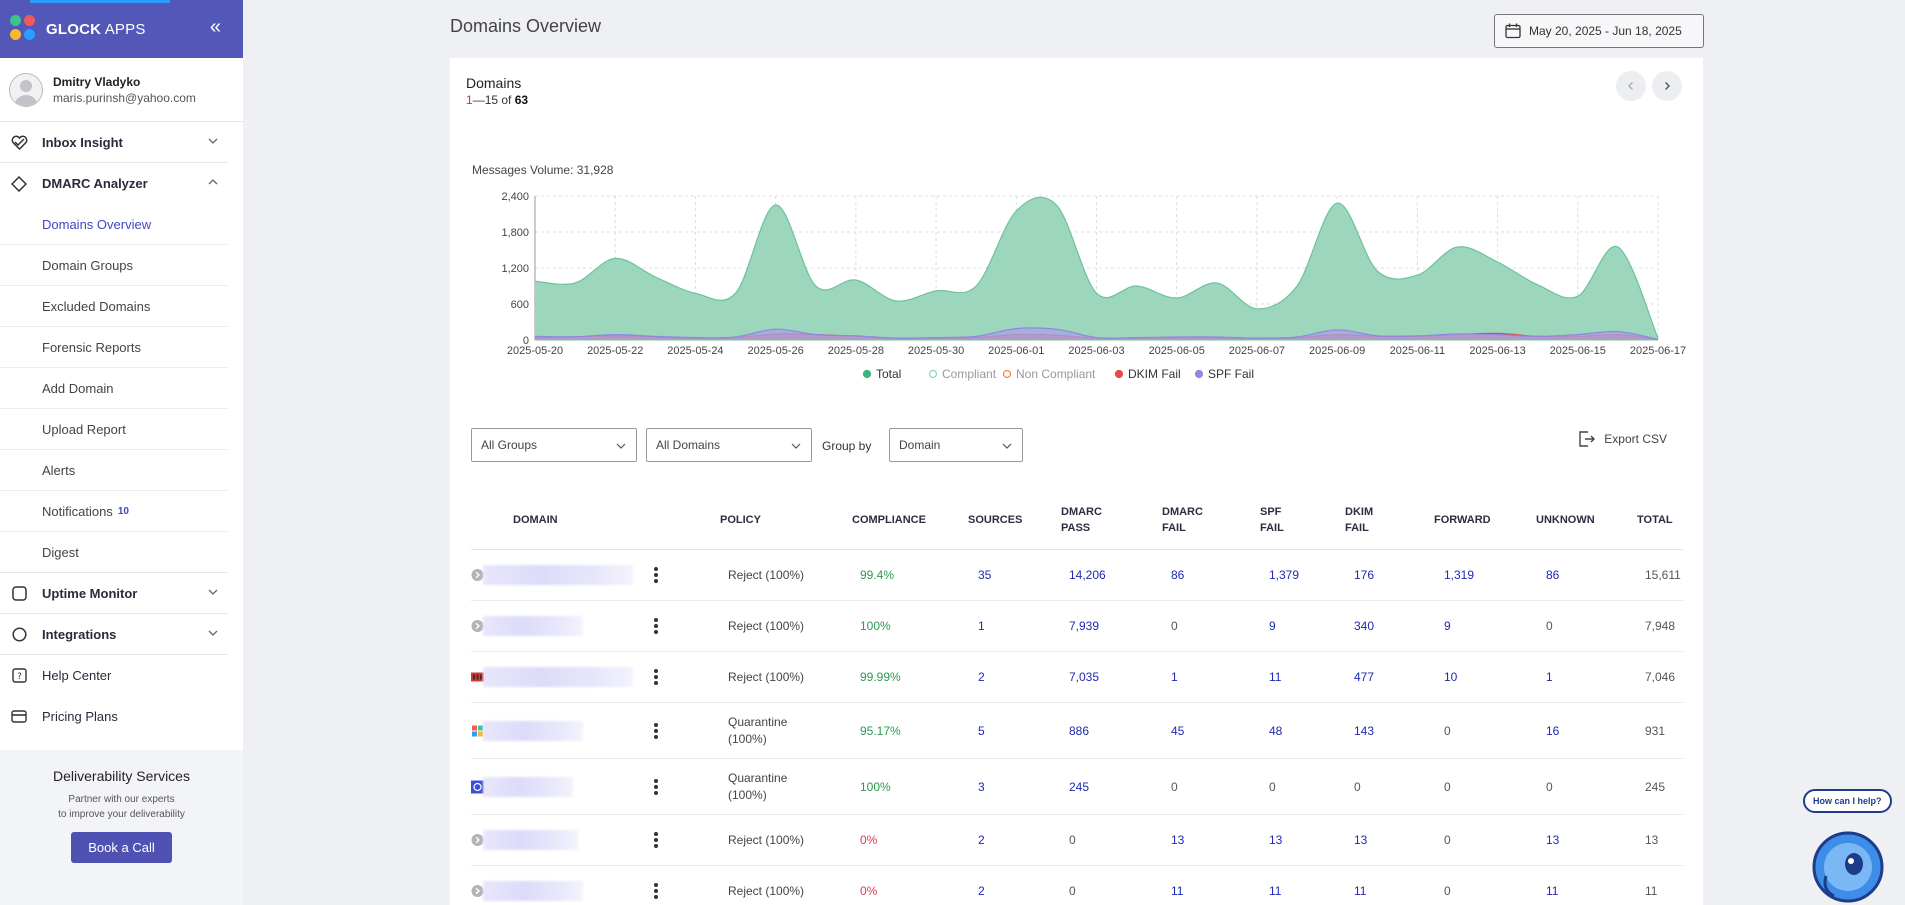  I want to click on nav-domain-groups: Domain Groups, so click(114, 265).